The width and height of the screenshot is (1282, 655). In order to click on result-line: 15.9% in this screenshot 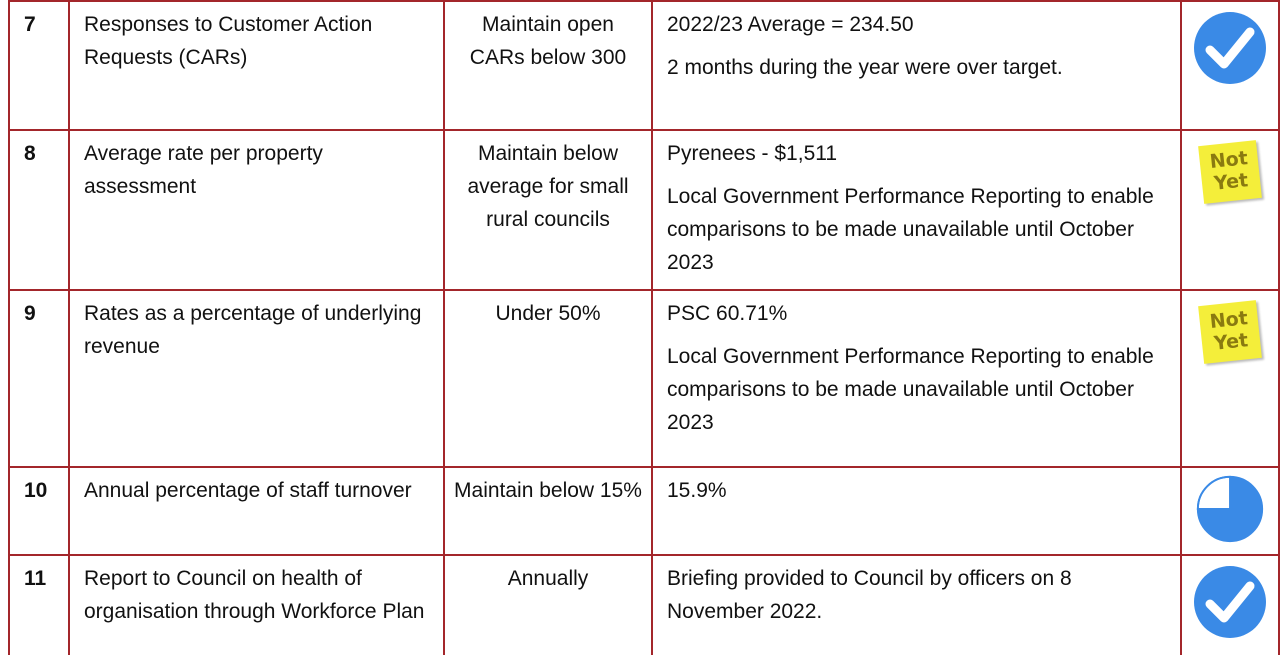, I will do `click(697, 490)`.